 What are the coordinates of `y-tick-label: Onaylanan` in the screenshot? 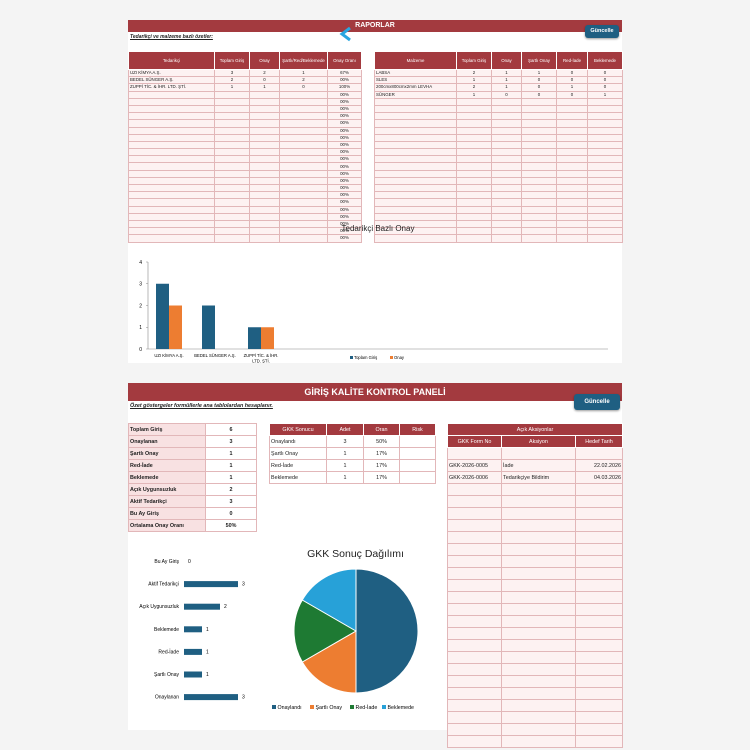 It's located at (167, 698).